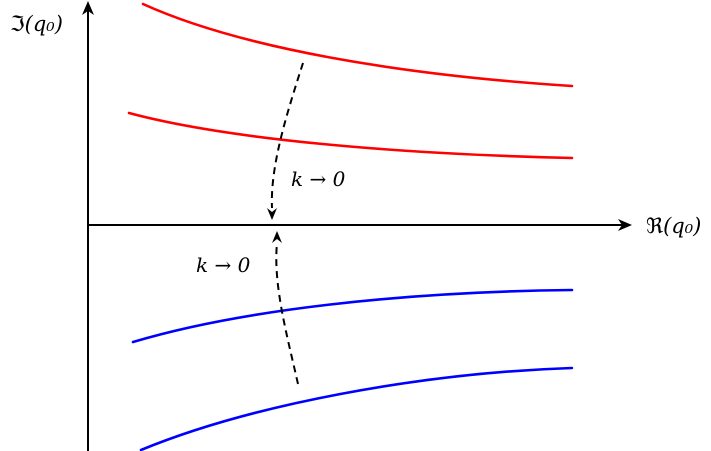 This screenshot has width=711, height=451. What do you see at coordinates (287, 135) in the screenshot?
I see `dashed-arrow-upper` at bounding box center [287, 135].